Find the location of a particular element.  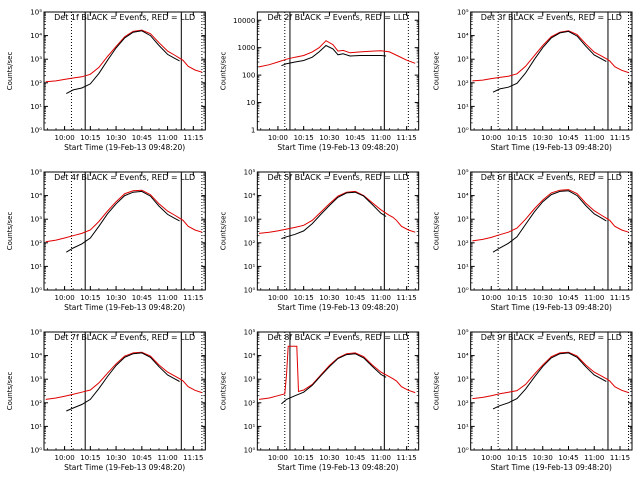

panel-title: Det 3f BLACK = Events, RED = LLD is located at coordinates (551, 17).